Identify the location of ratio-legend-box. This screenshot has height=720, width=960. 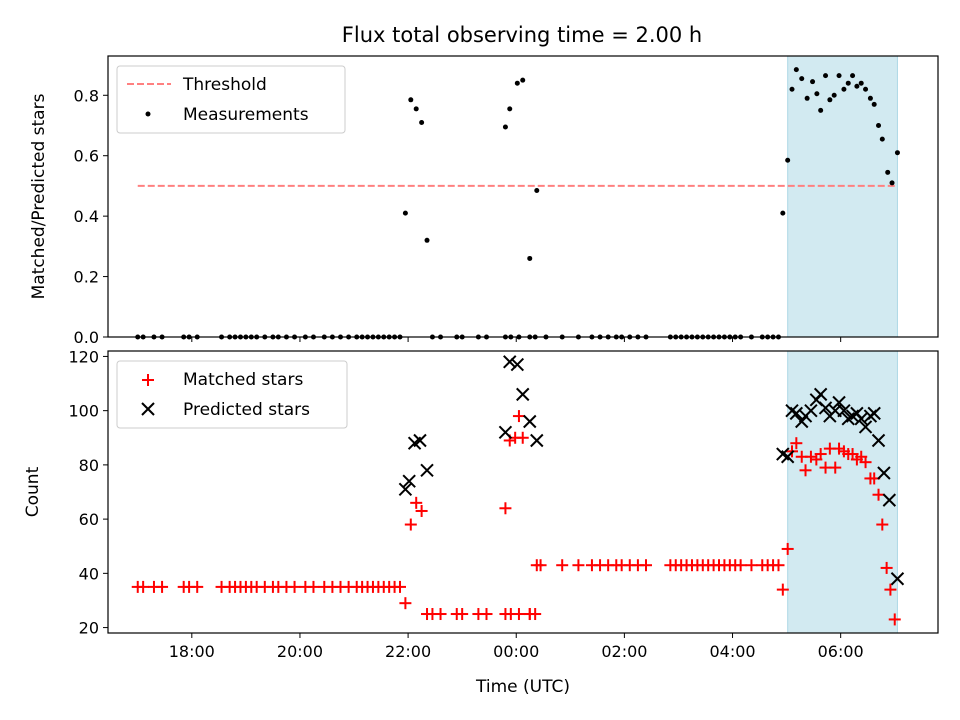
(231, 99).